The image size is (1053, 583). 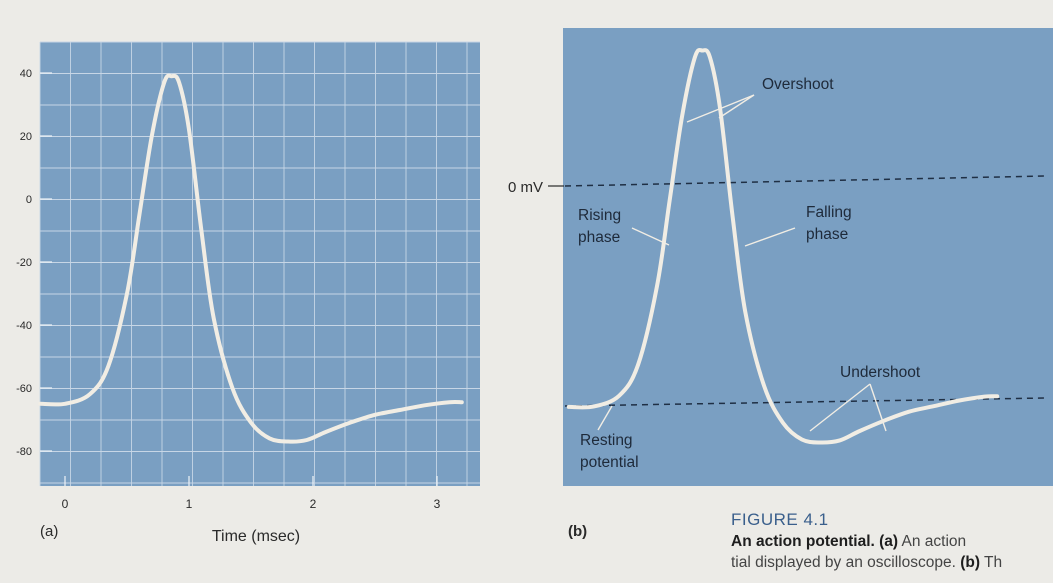 I want to click on y-tick-label: -40, so click(x=24, y=326).